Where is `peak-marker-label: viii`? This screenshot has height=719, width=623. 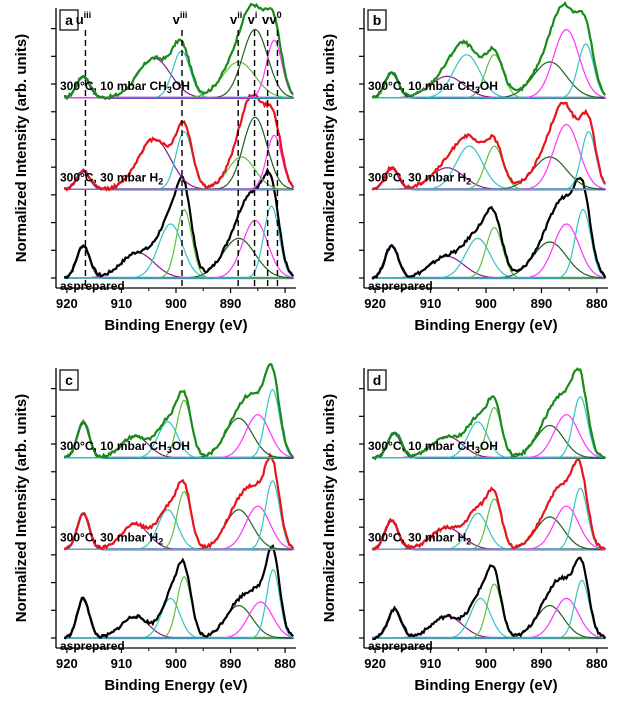 peak-marker-label: viii is located at coordinates (180, 18).